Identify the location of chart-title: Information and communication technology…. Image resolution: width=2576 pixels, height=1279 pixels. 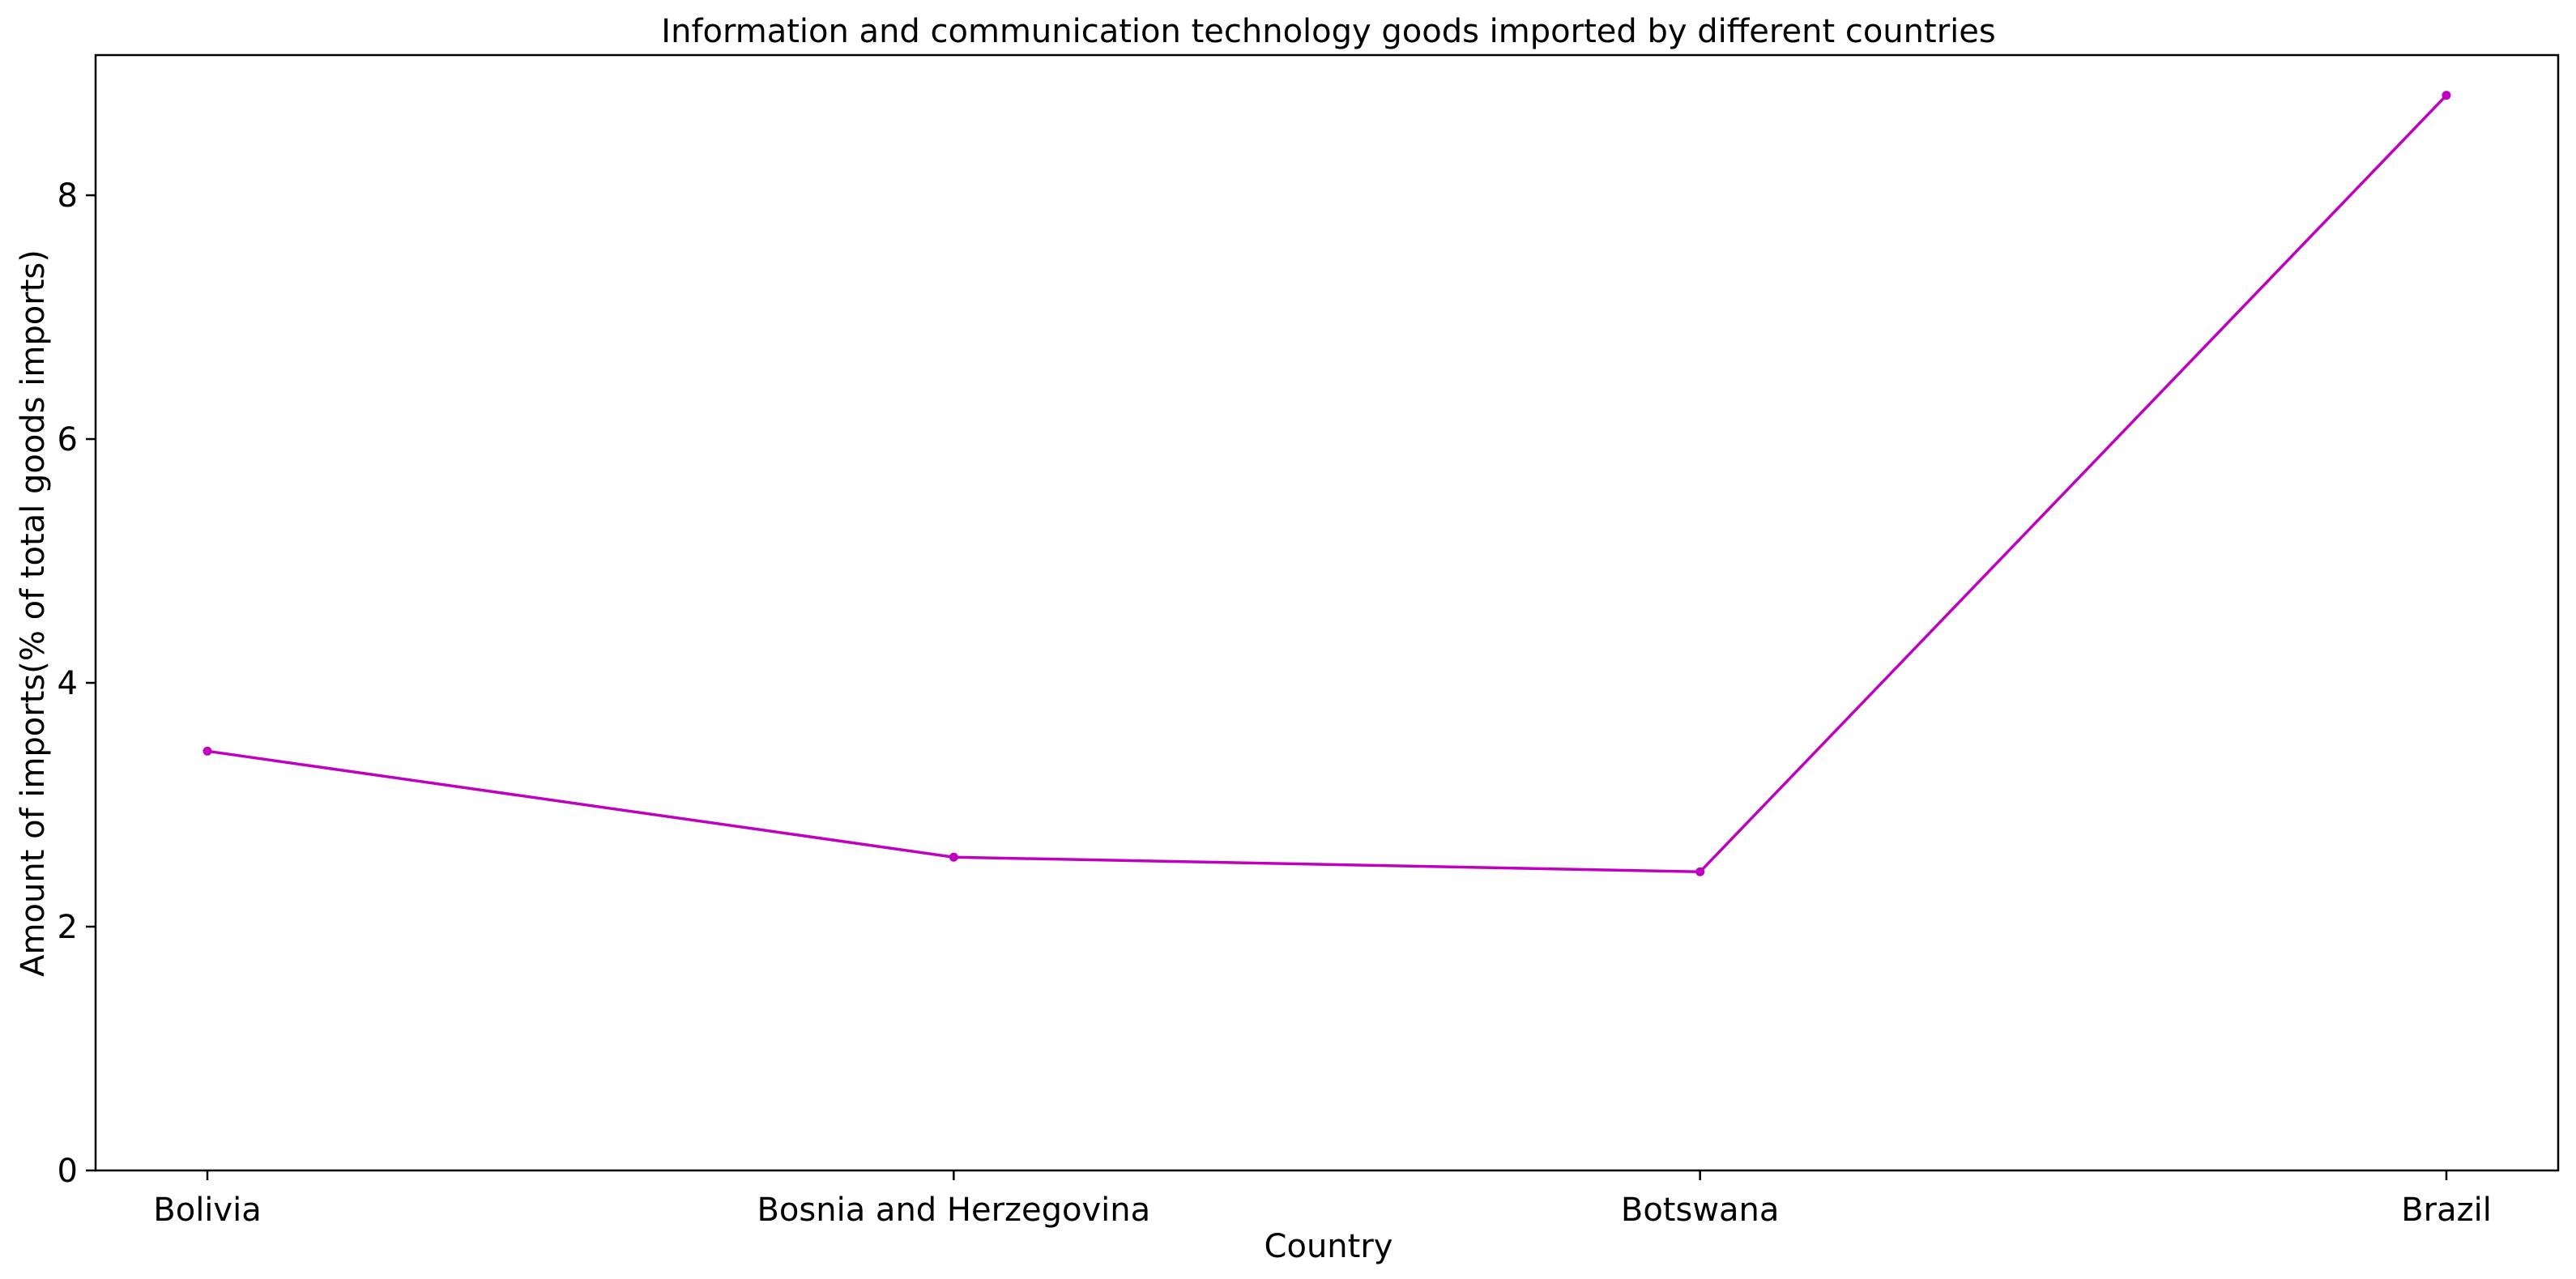
(1328, 31).